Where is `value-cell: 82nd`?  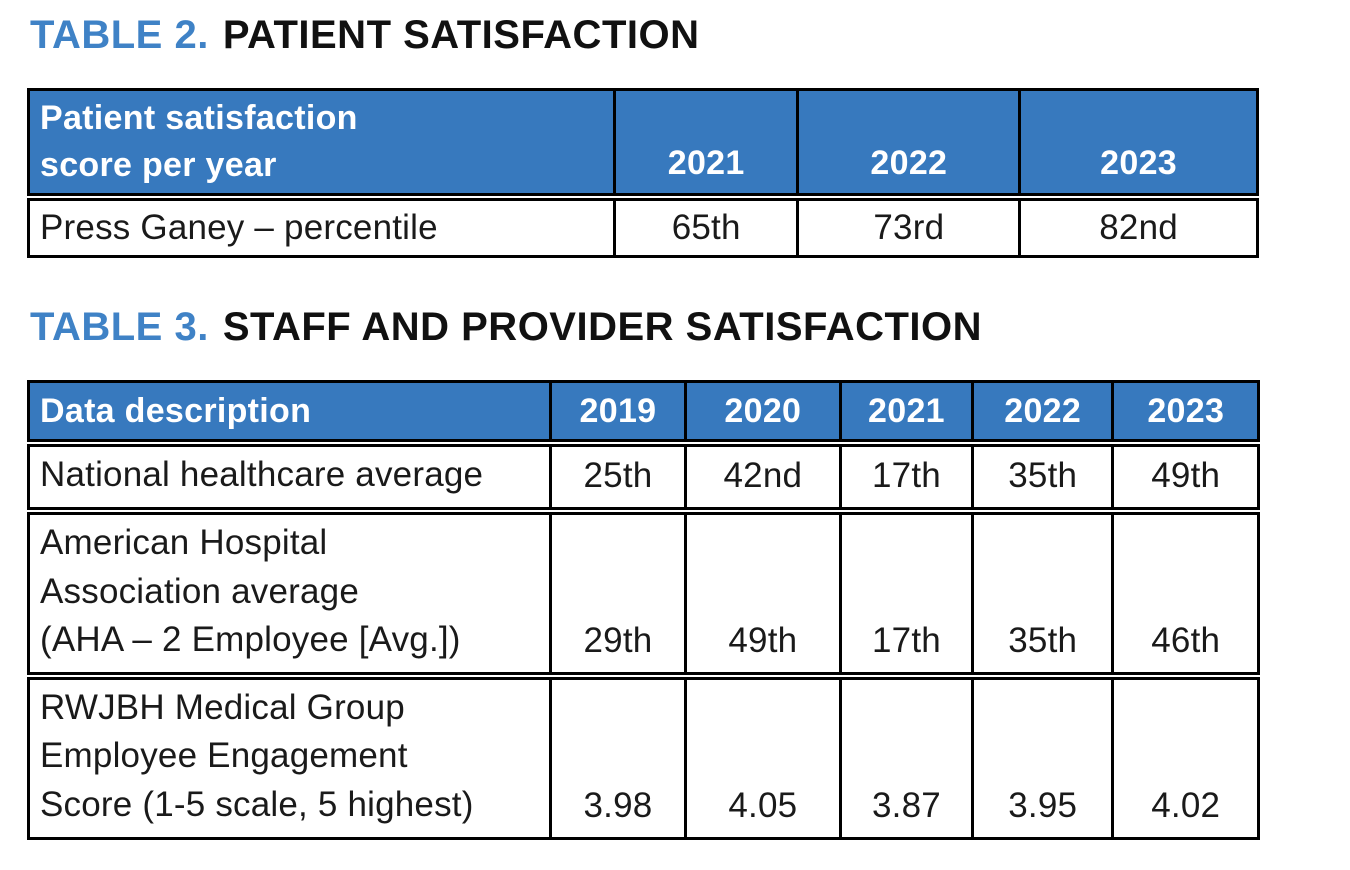
value-cell: 82nd is located at coordinates (1140, 228).